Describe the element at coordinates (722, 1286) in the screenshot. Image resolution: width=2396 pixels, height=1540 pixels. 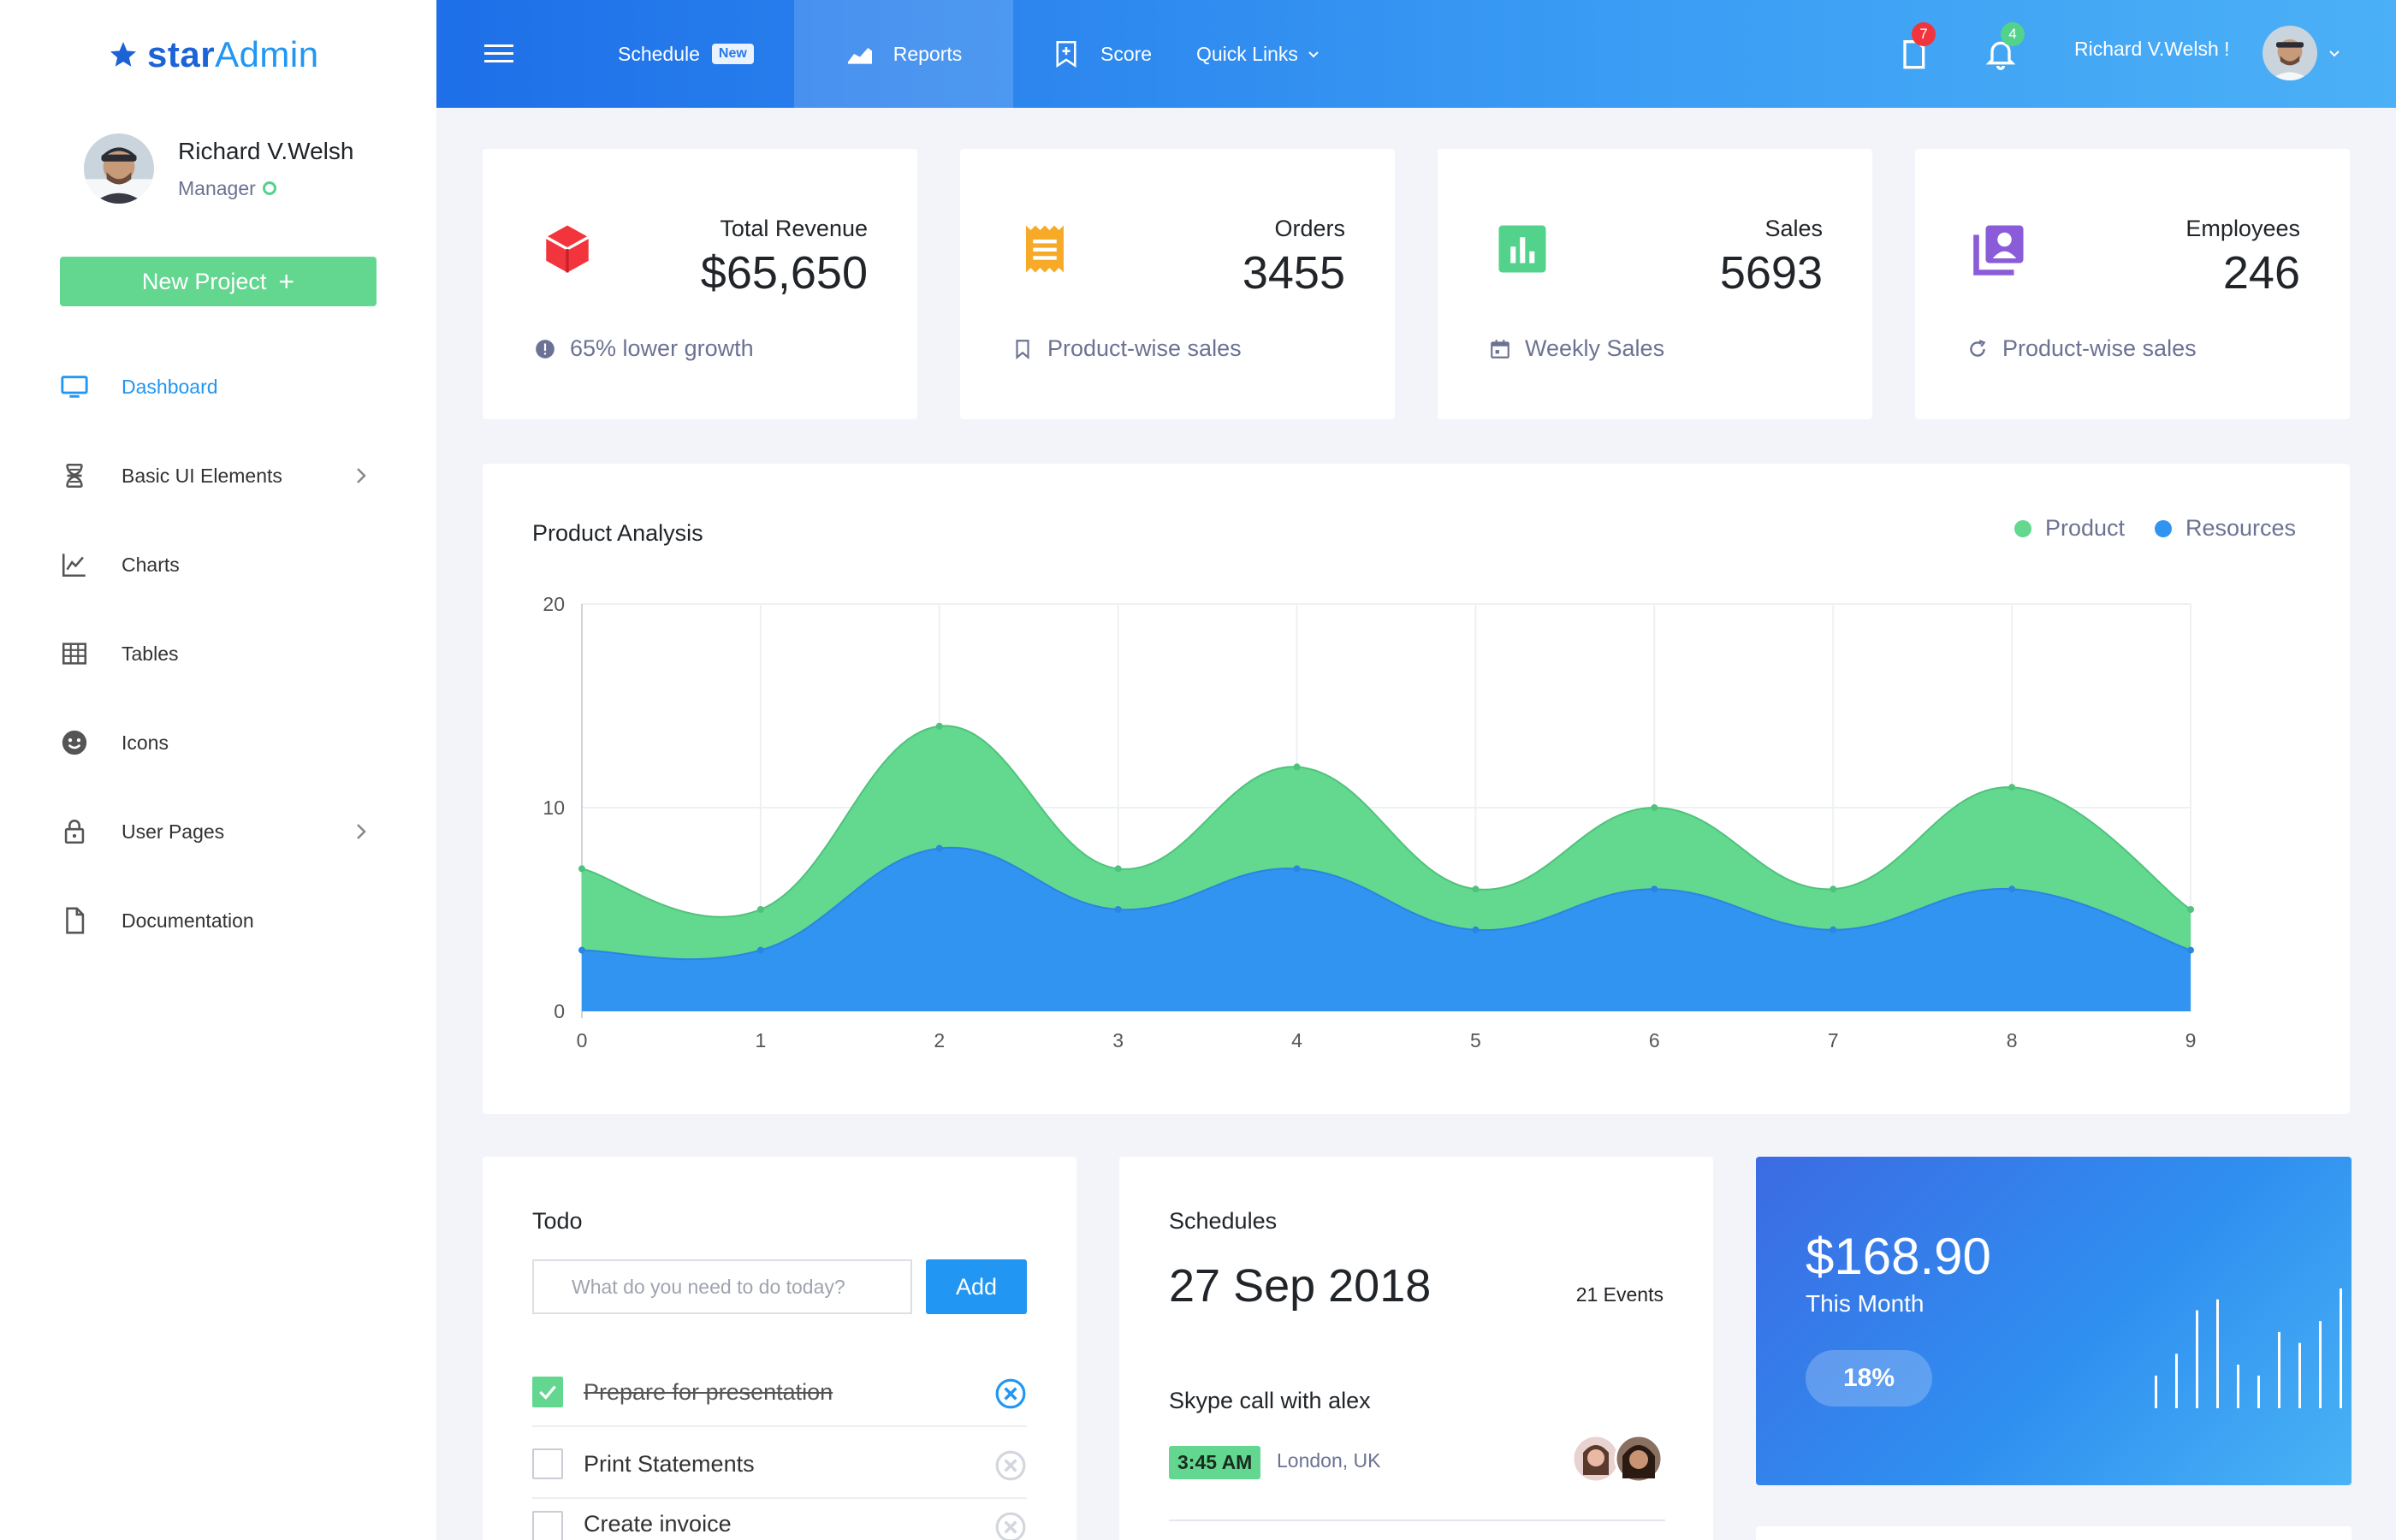
I see `todo-input` at that location.